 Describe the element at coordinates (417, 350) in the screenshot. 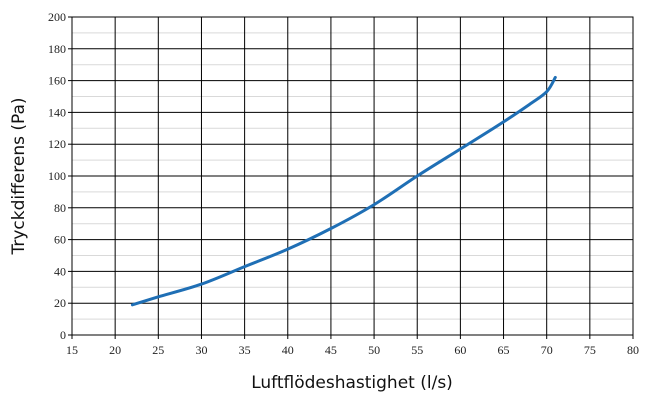

I see `x-tick-label: 55` at that location.